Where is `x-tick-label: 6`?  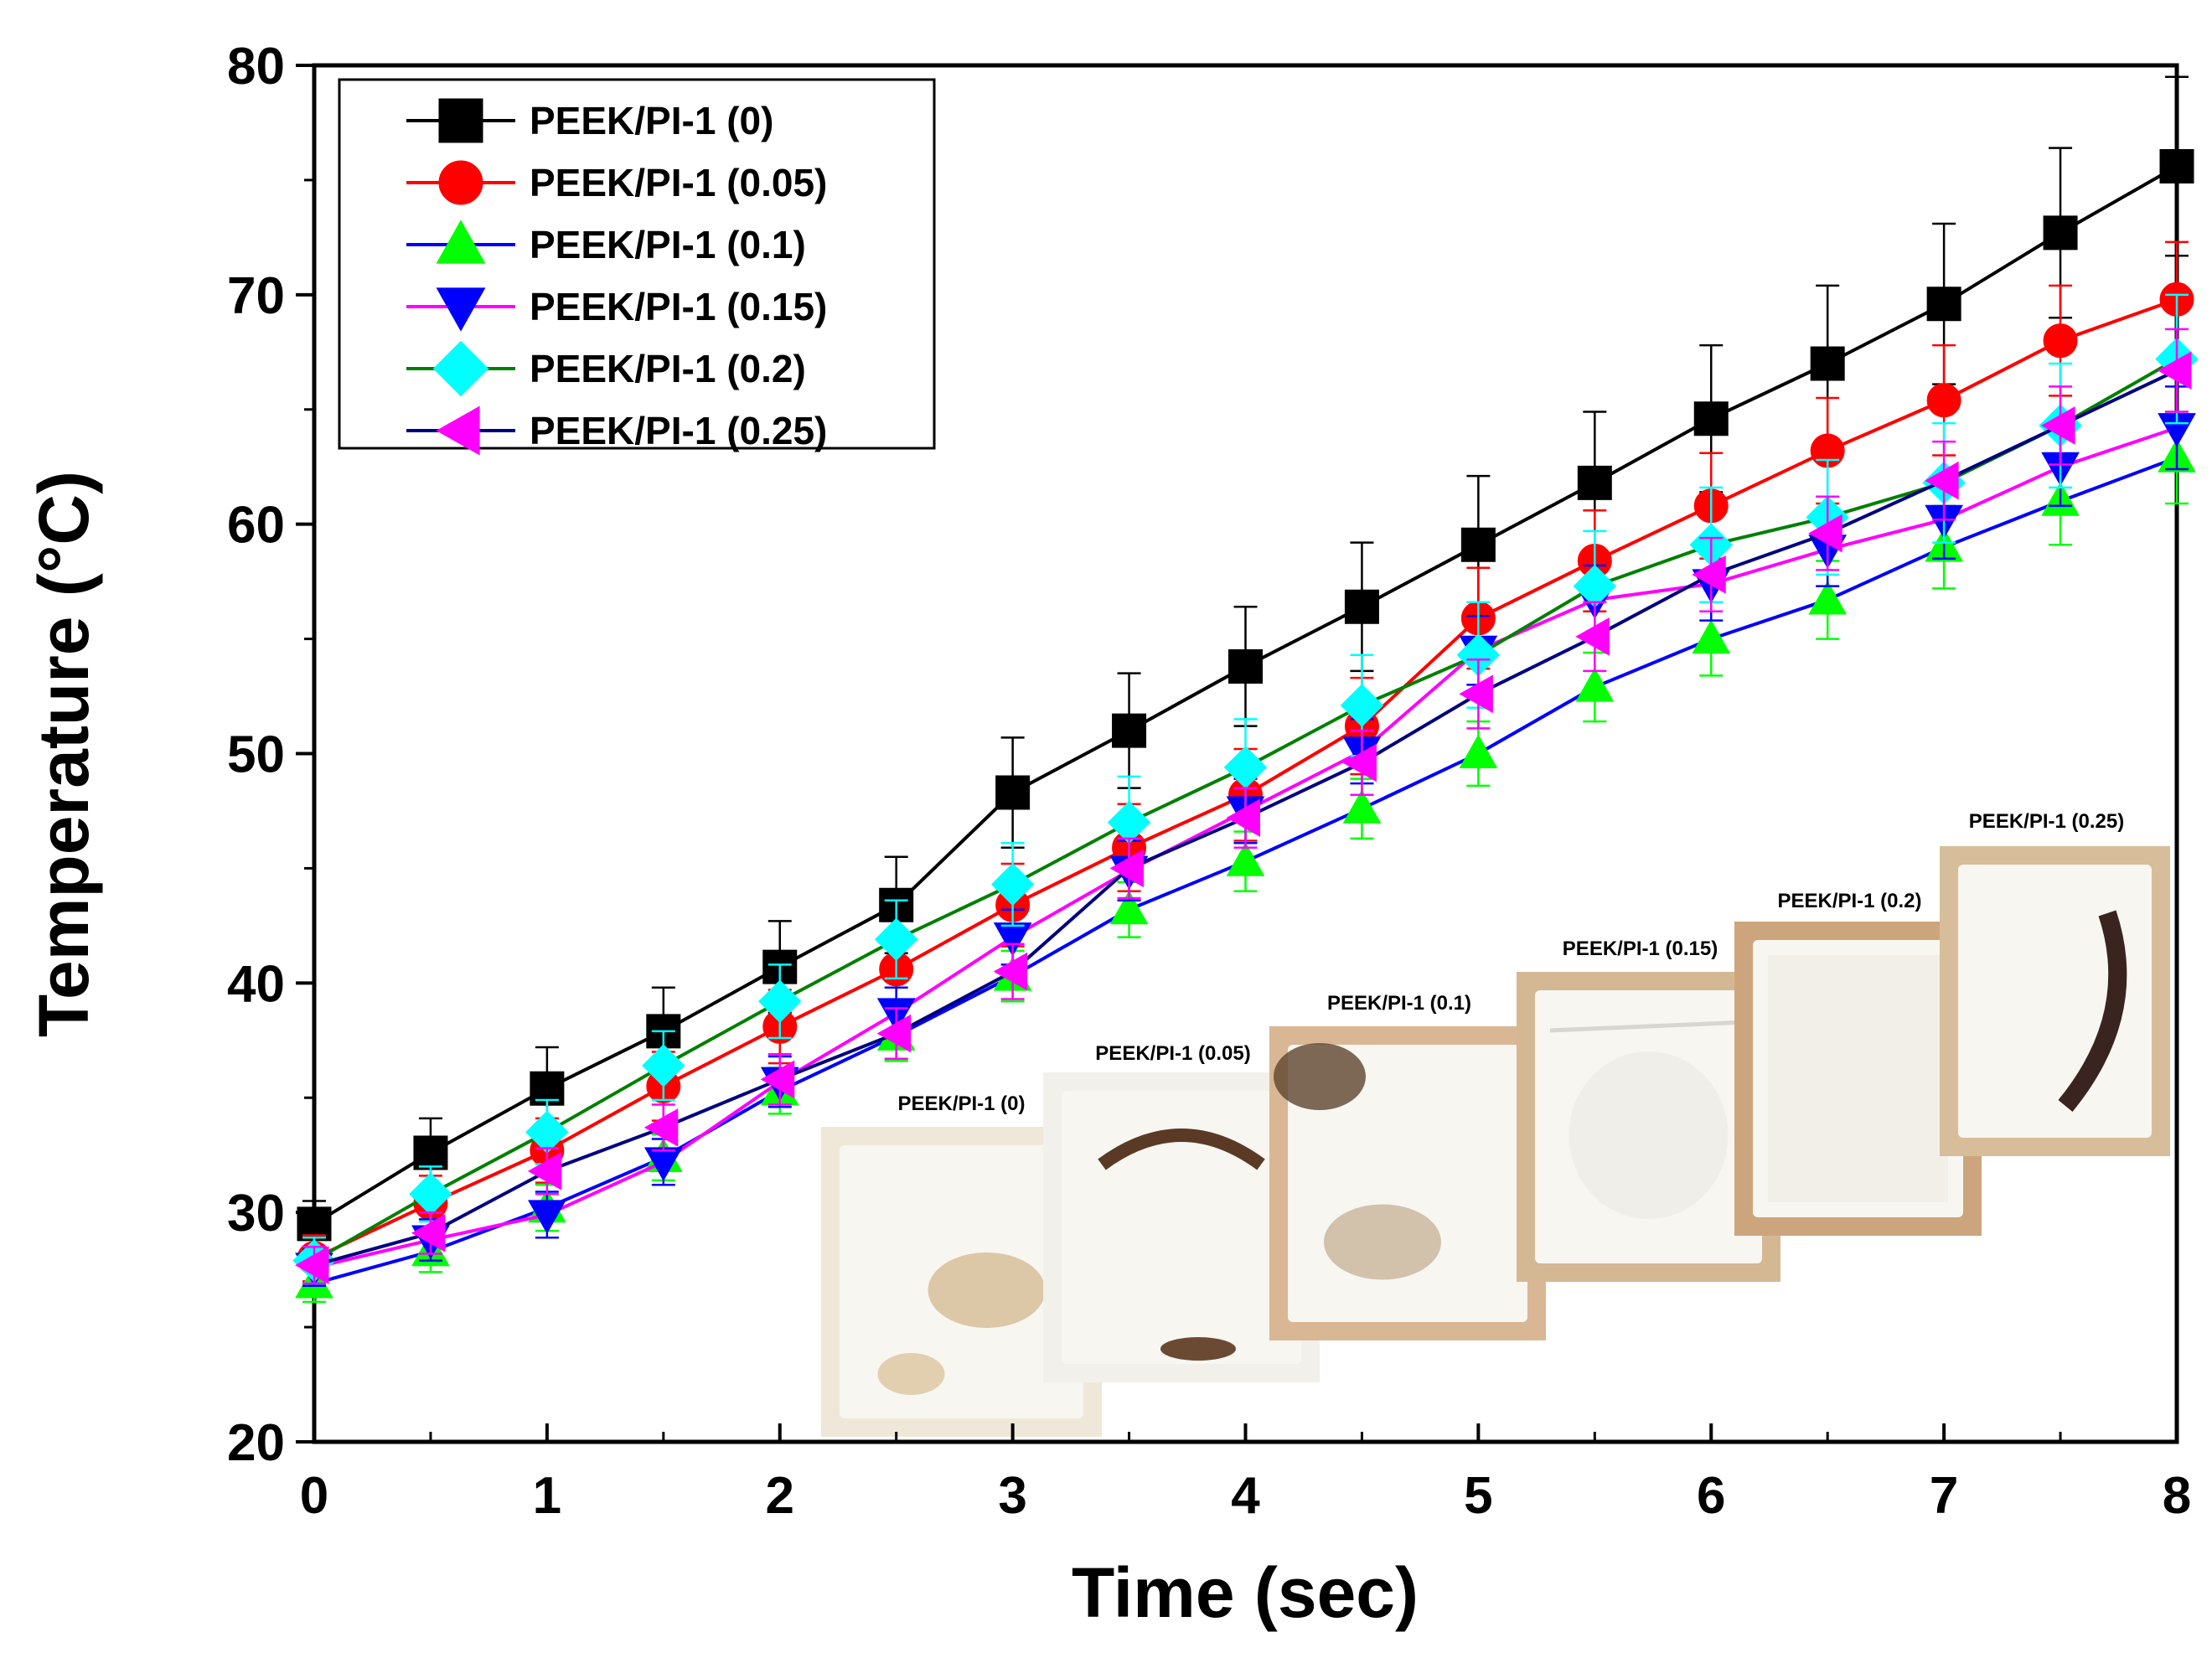 x-tick-label: 6 is located at coordinates (1711, 1496).